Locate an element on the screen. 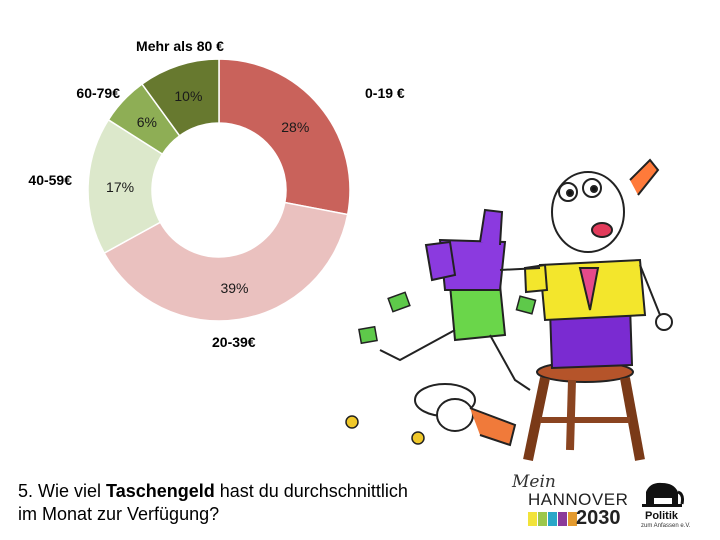 The width and height of the screenshot is (720, 540). politik-subtitle: zum Anfassen e.V. is located at coordinates (666, 526).